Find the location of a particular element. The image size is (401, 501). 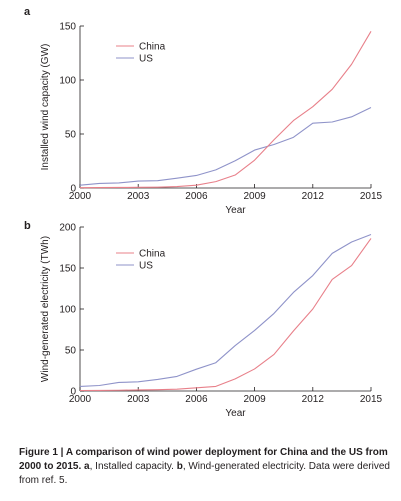

caption-part-b-letter: b is located at coordinates (179, 466).